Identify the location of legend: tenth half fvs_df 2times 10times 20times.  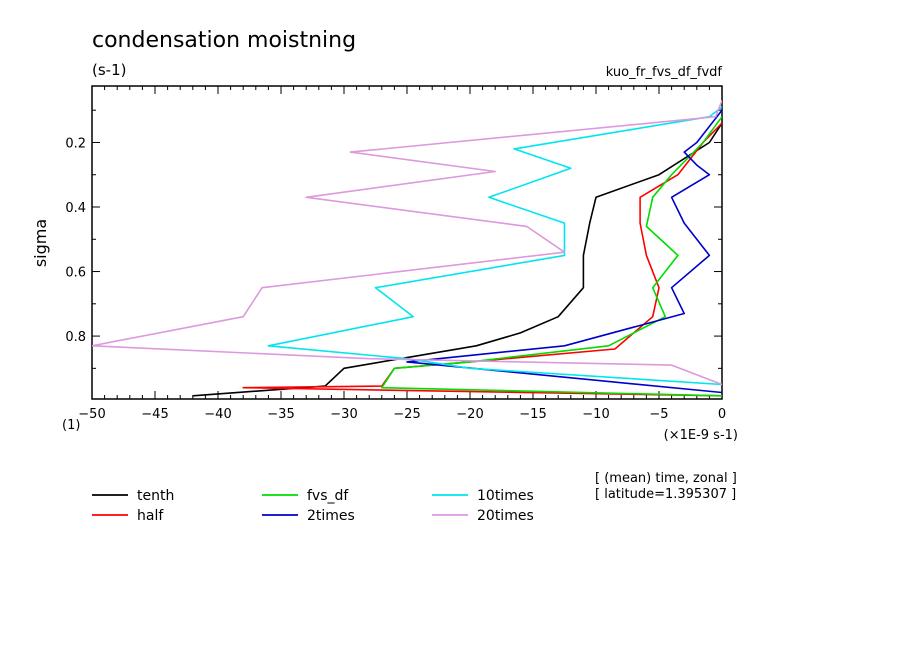
(313, 506).